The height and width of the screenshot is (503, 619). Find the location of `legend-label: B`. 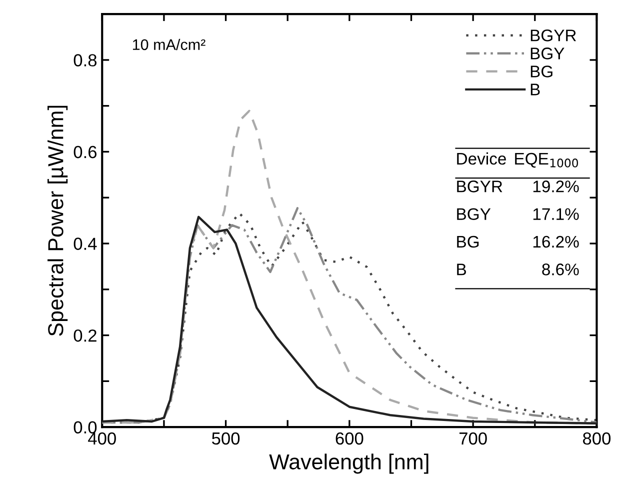

legend-label: B is located at coordinates (535, 90).